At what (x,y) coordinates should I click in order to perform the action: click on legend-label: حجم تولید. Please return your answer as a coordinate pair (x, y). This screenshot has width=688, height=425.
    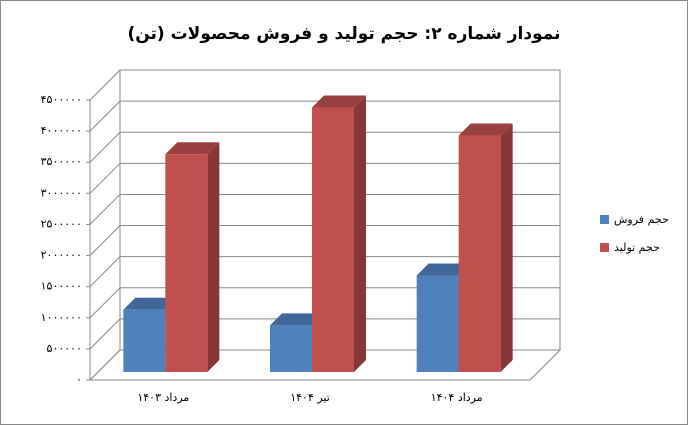
    Looking at the image, I should click on (637, 247).